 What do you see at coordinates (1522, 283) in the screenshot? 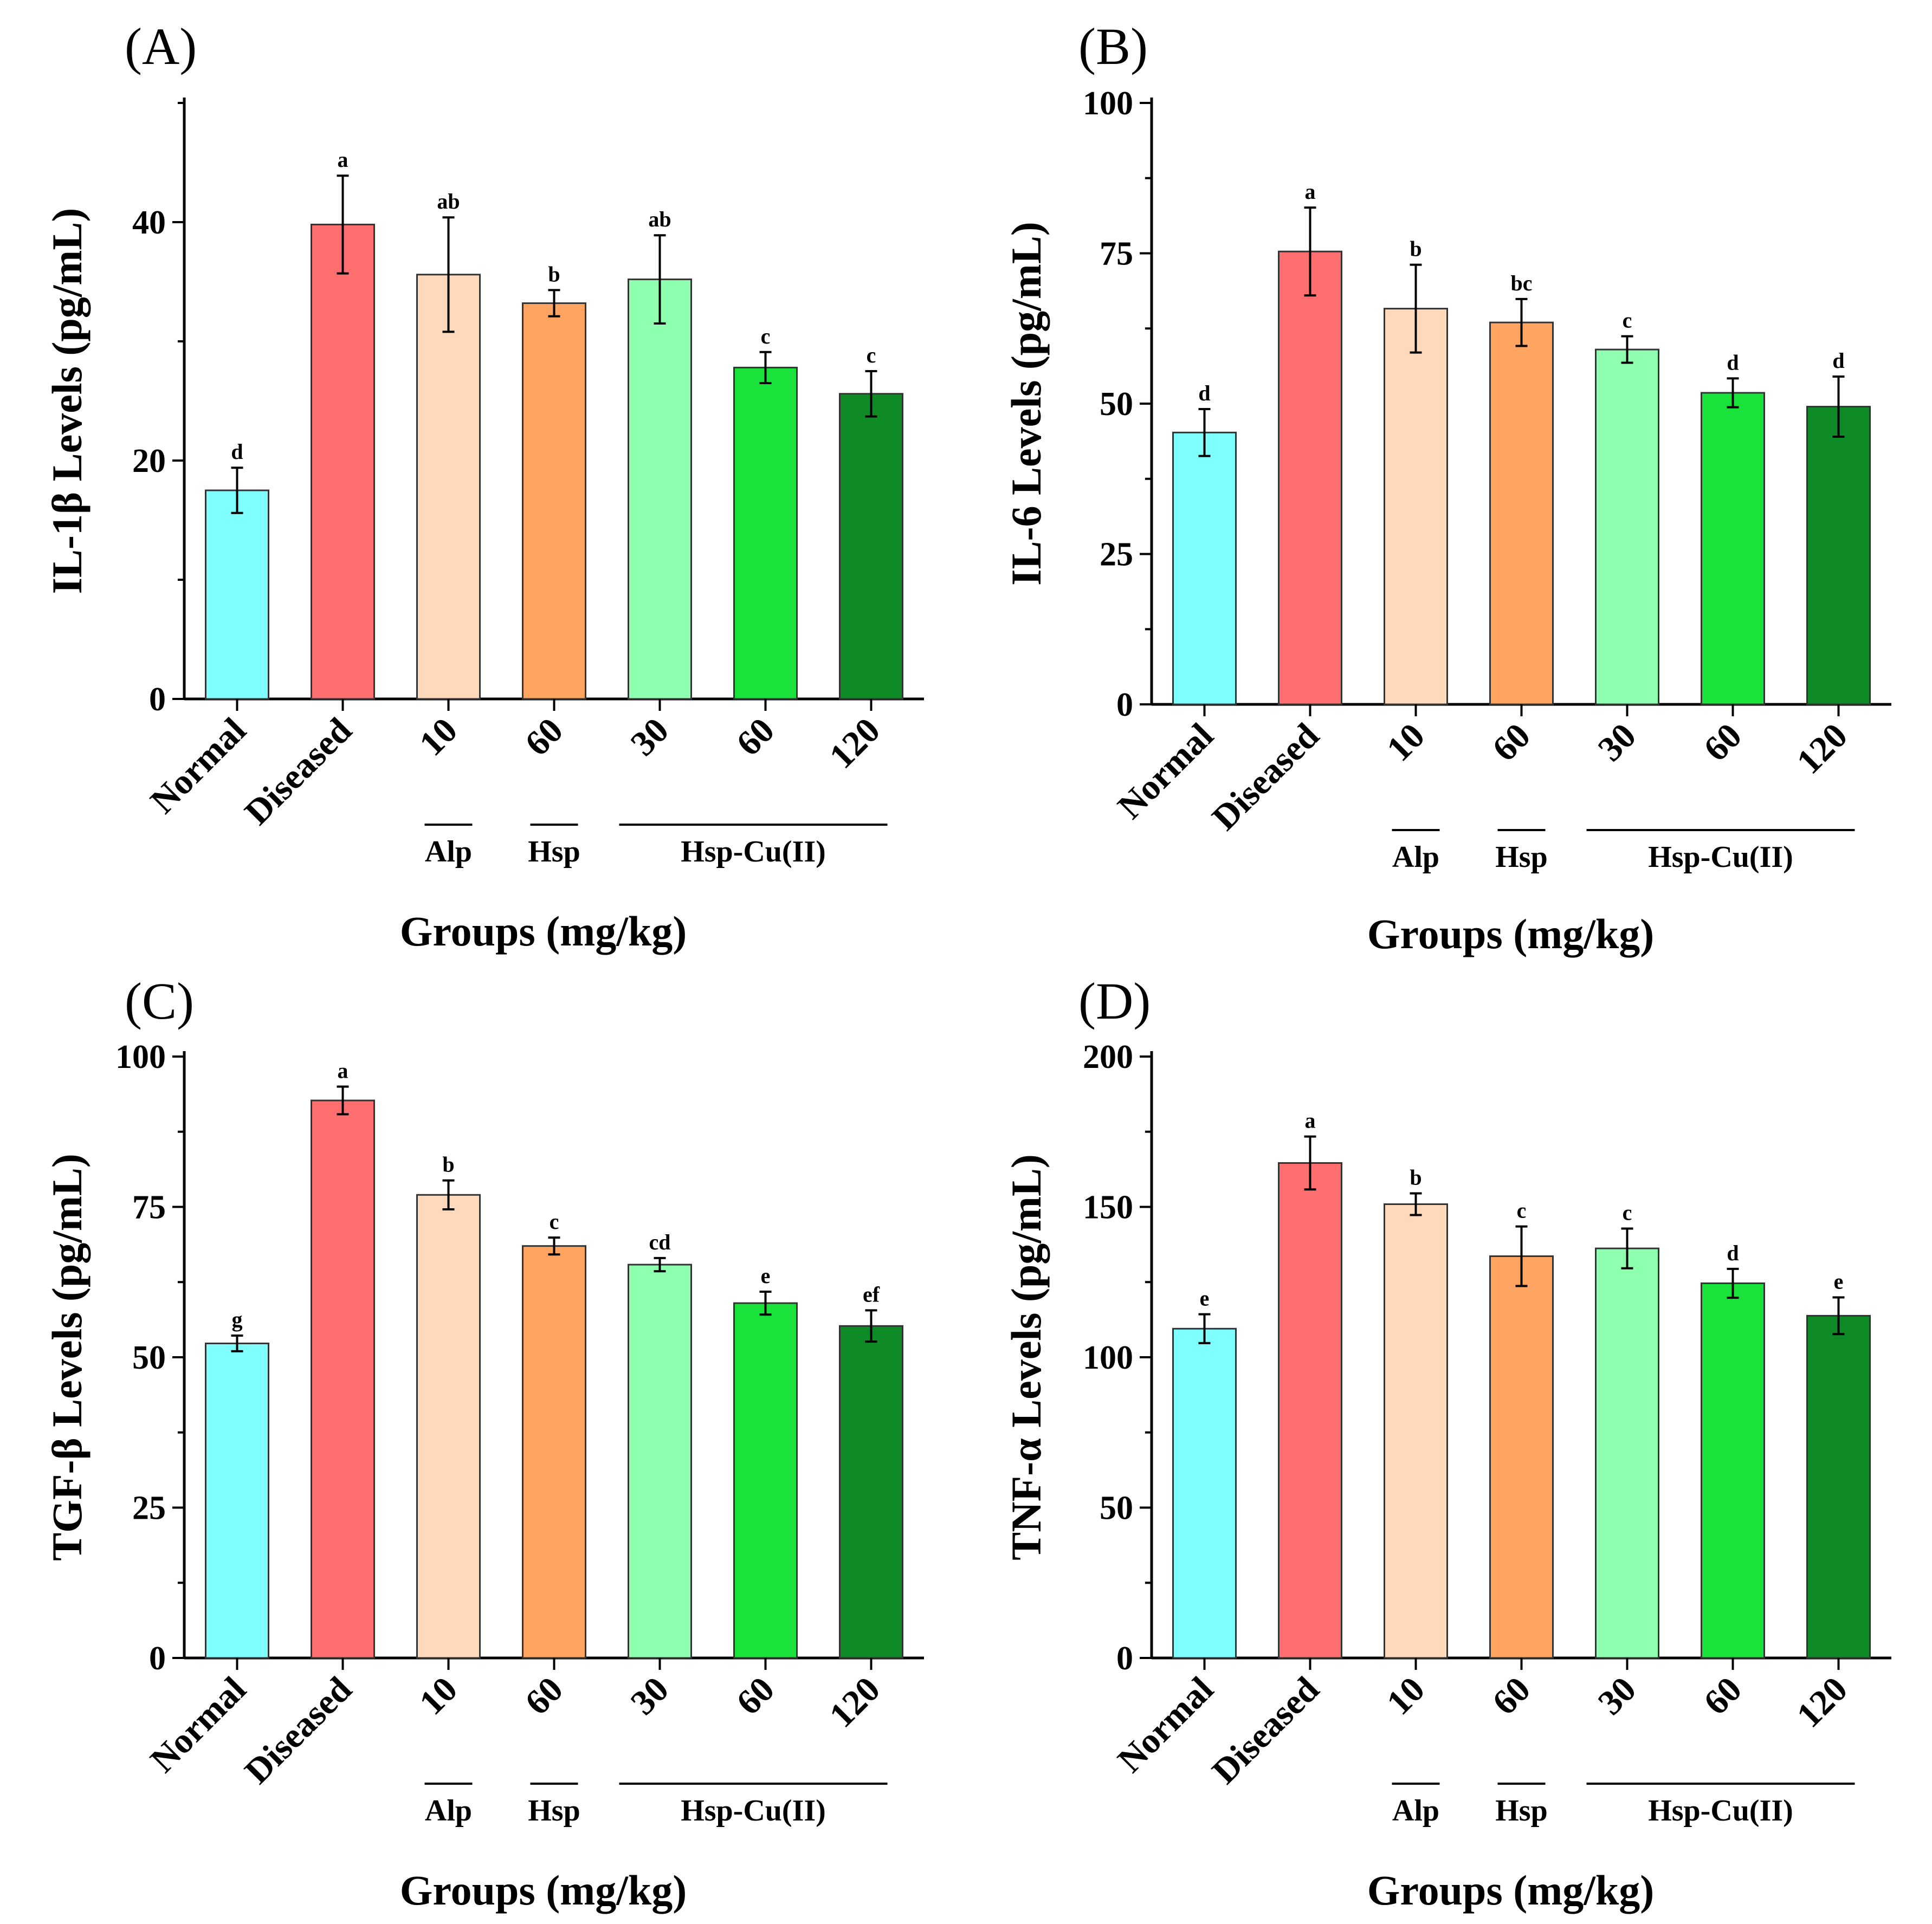
I see `significance-letter: bc` at bounding box center [1522, 283].